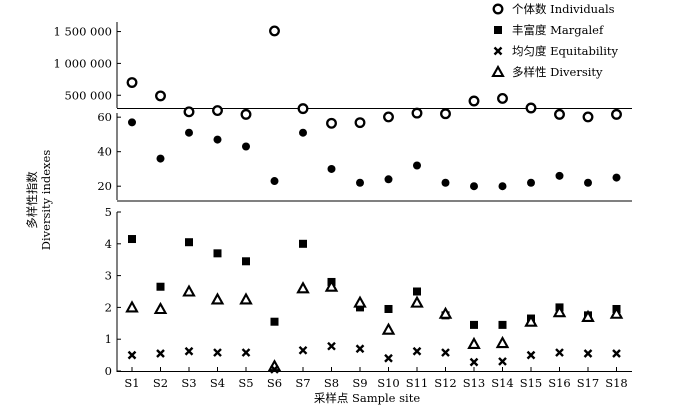 The image size is (700, 406). Describe the element at coordinates (474, 383) in the screenshot. I see `x-tick-label: S13` at that location.